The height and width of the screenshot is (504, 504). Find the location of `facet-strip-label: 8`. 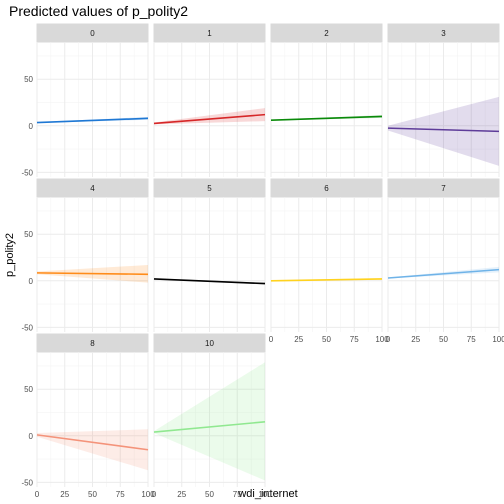

facet-strip-label: 8 is located at coordinates (92, 343).